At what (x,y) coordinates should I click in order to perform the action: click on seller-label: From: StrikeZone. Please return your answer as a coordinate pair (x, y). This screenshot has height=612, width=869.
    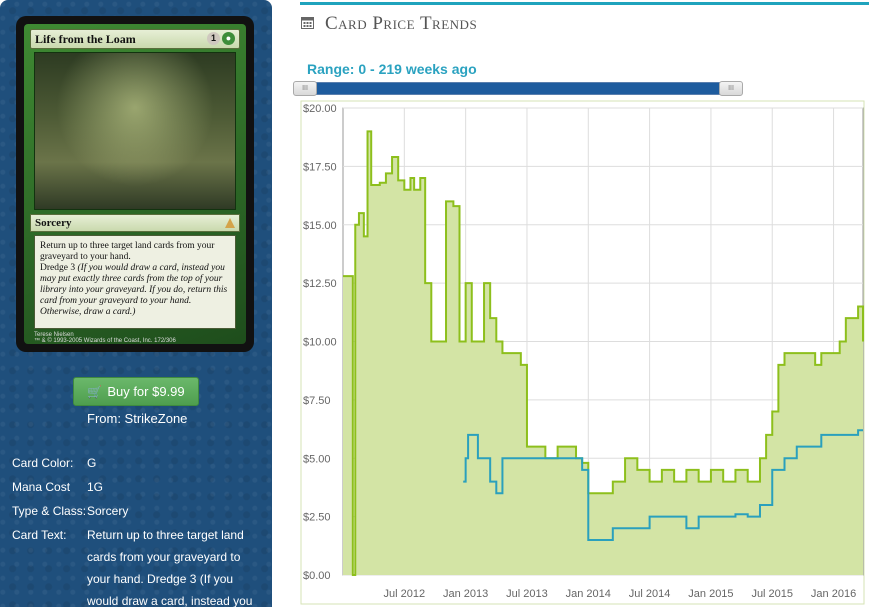
    Looking at the image, I should click on (137, 418).